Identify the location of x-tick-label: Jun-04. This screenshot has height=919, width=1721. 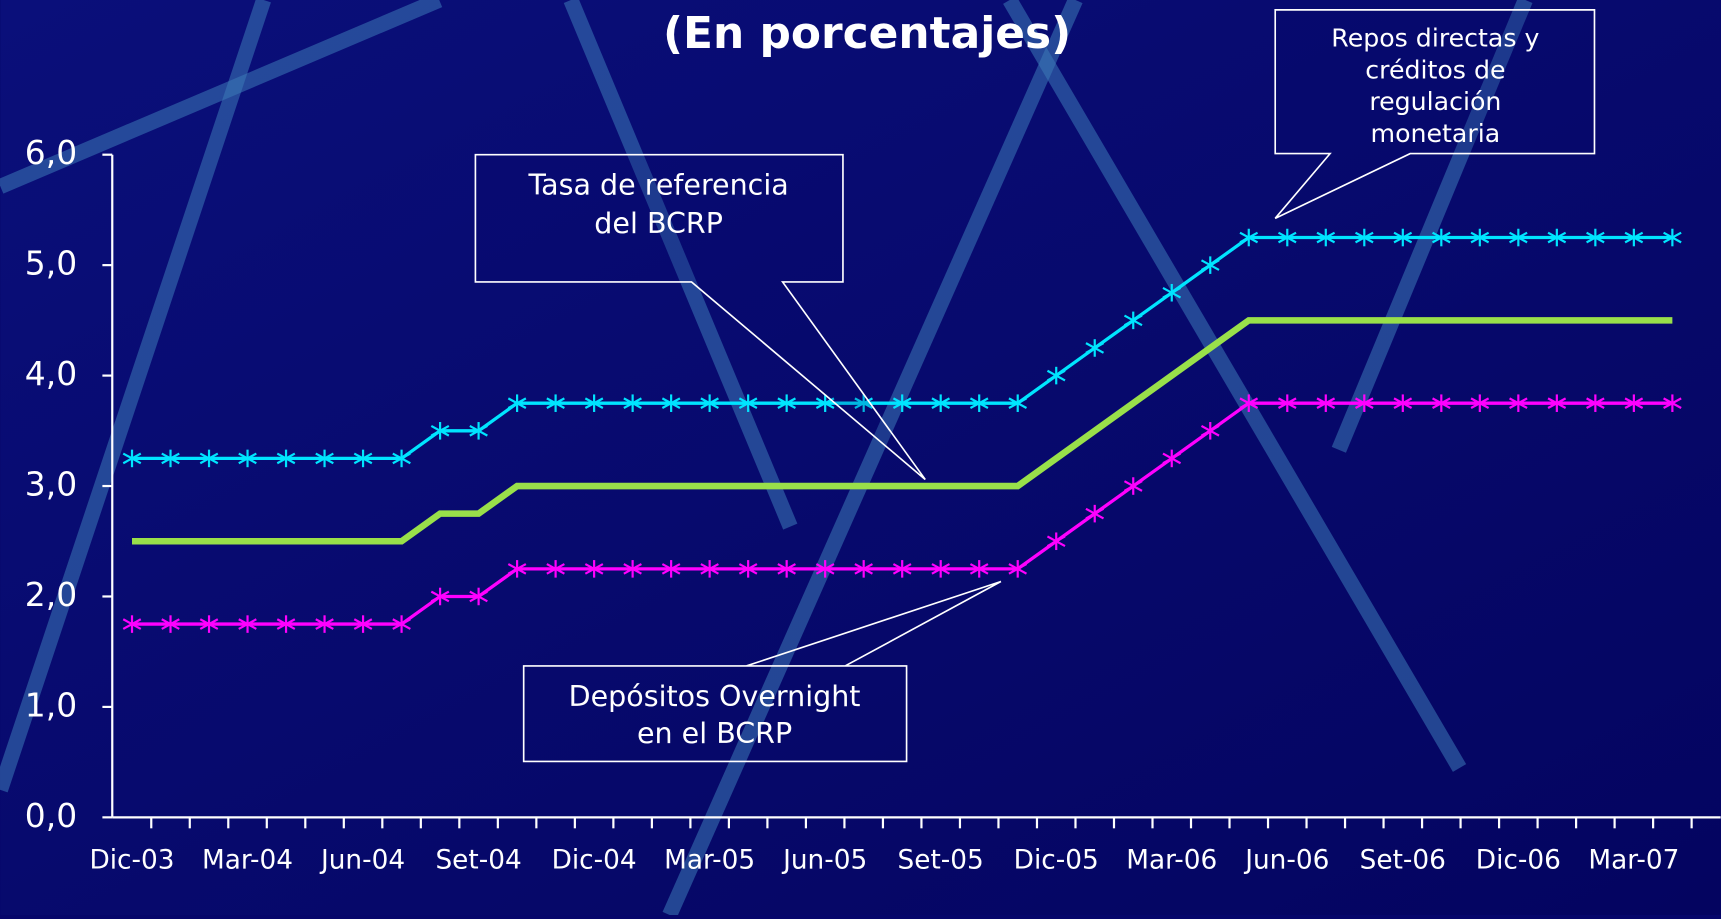
(362, 861).